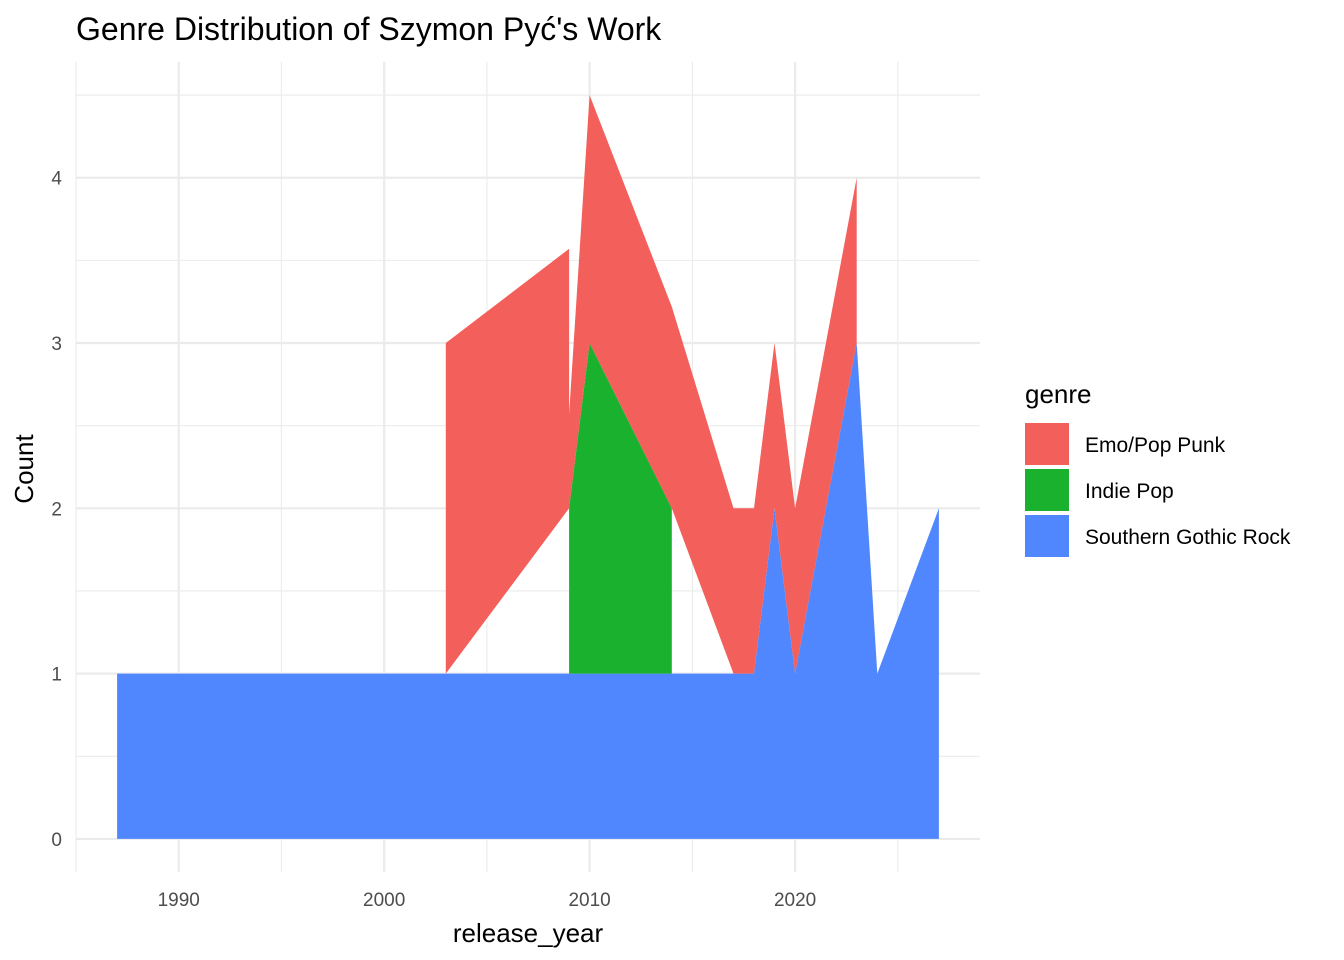 This screenshot has width=1344, height=960. Describe the element at coordinates (589, 900) in the screenshot. I see `x-tick-label: 2010` at that location.